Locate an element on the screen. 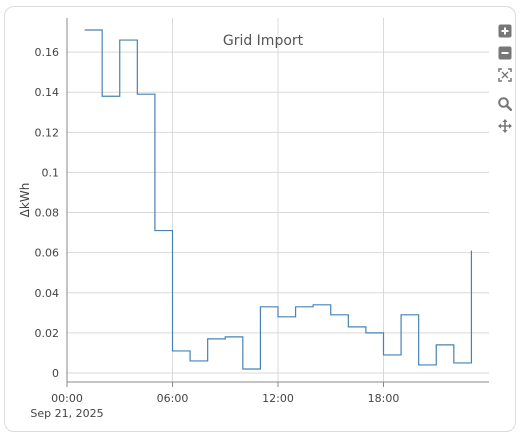 Image resolution: width=523 pixels, height=439 pixels. zoom-in-icon is located at coordinates (505, 31).